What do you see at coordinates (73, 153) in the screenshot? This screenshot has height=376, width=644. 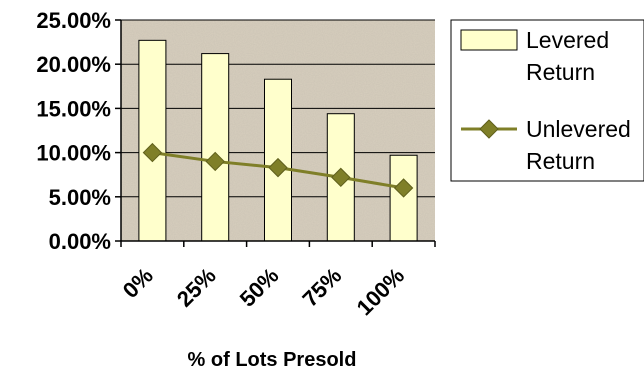 I see `y-tick-label: 10.00%` at bounding box center [73, 153].